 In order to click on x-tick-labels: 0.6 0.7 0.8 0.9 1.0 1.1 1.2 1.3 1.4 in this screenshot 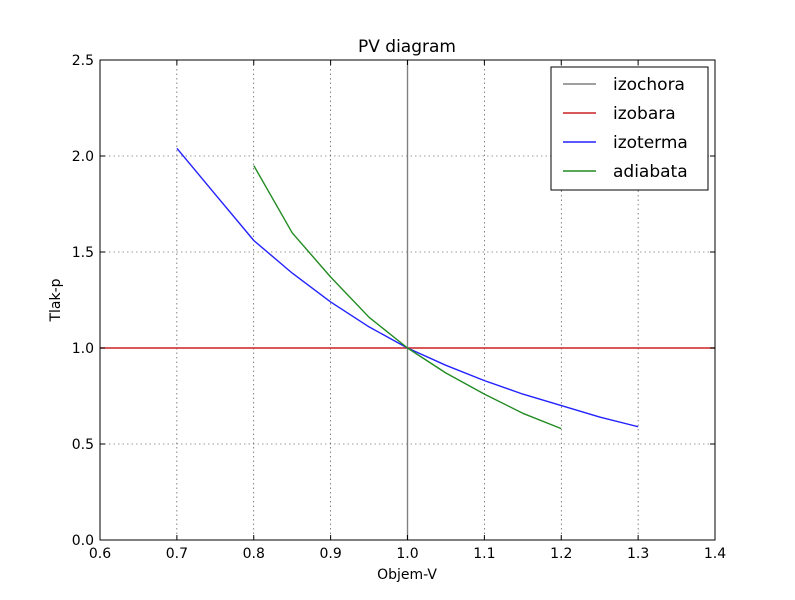, I will do `click(407, 554)`.